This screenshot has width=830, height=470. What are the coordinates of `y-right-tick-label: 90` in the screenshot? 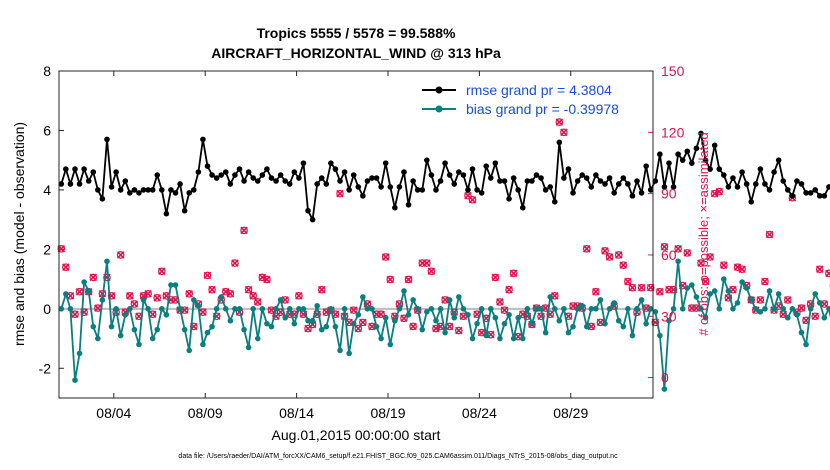 It's located at (669, 194).